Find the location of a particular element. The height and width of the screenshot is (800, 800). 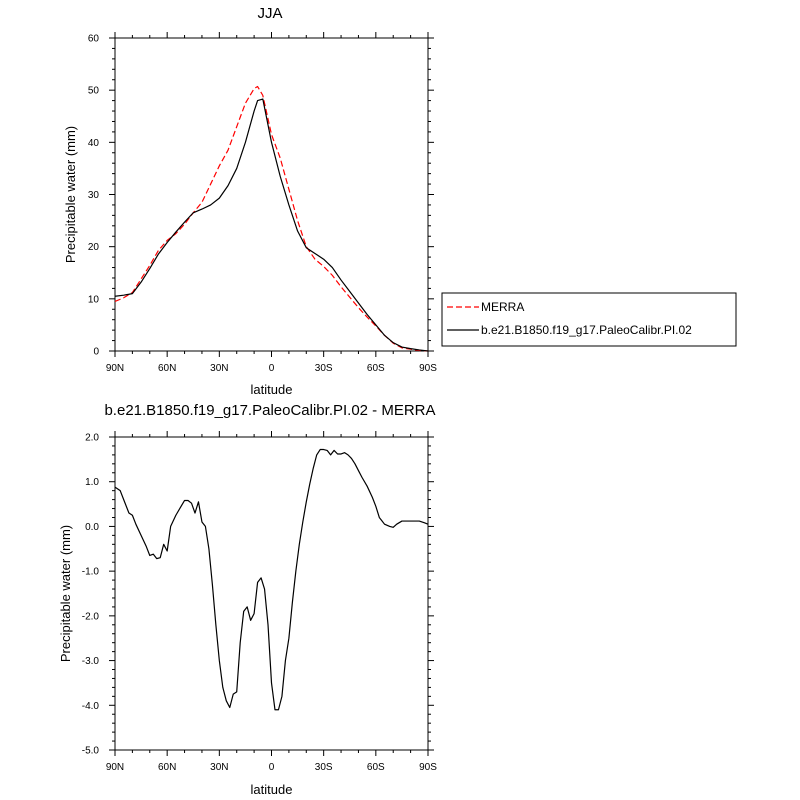

bottom-y-tick-label: -3.0 is located at coordinates (91, 661).